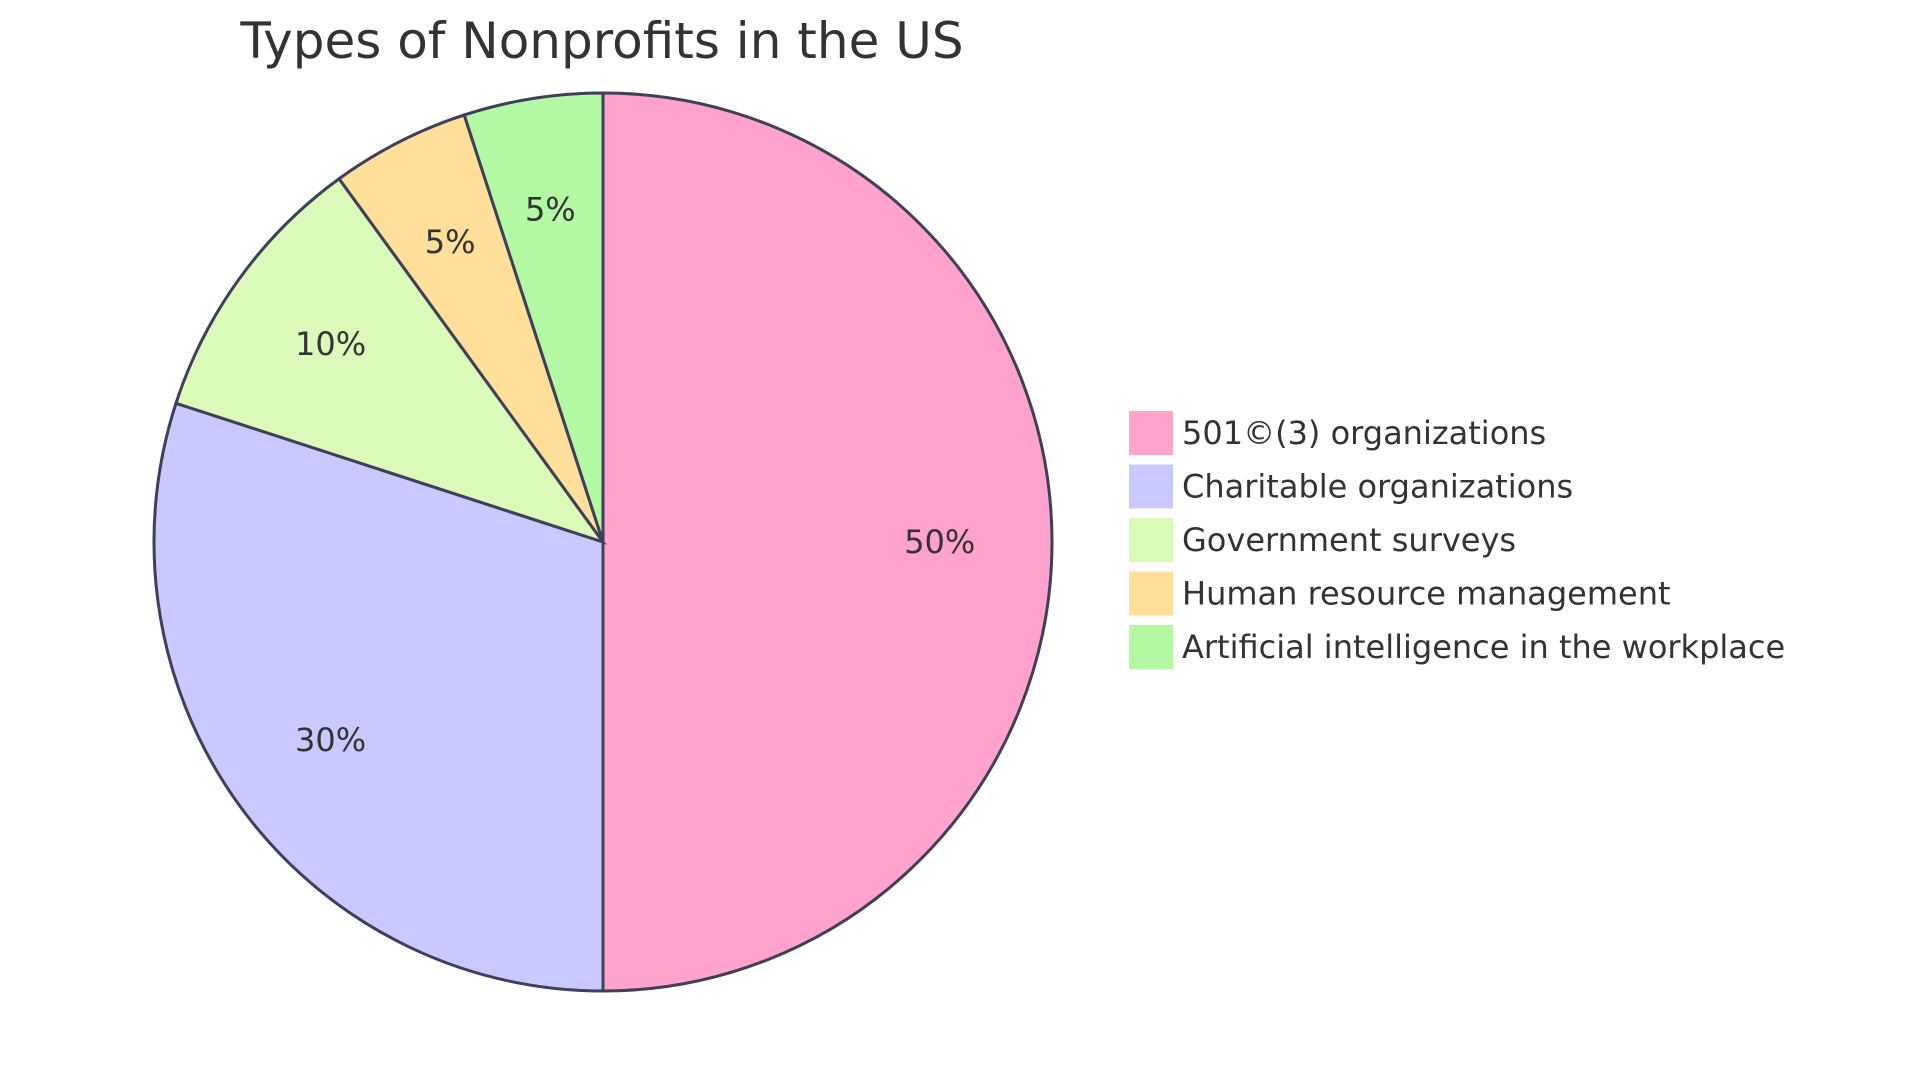  Describe the element at coordinates (1349, 540) in the screenshot. I see `legend-label: Government surveys` at that location.